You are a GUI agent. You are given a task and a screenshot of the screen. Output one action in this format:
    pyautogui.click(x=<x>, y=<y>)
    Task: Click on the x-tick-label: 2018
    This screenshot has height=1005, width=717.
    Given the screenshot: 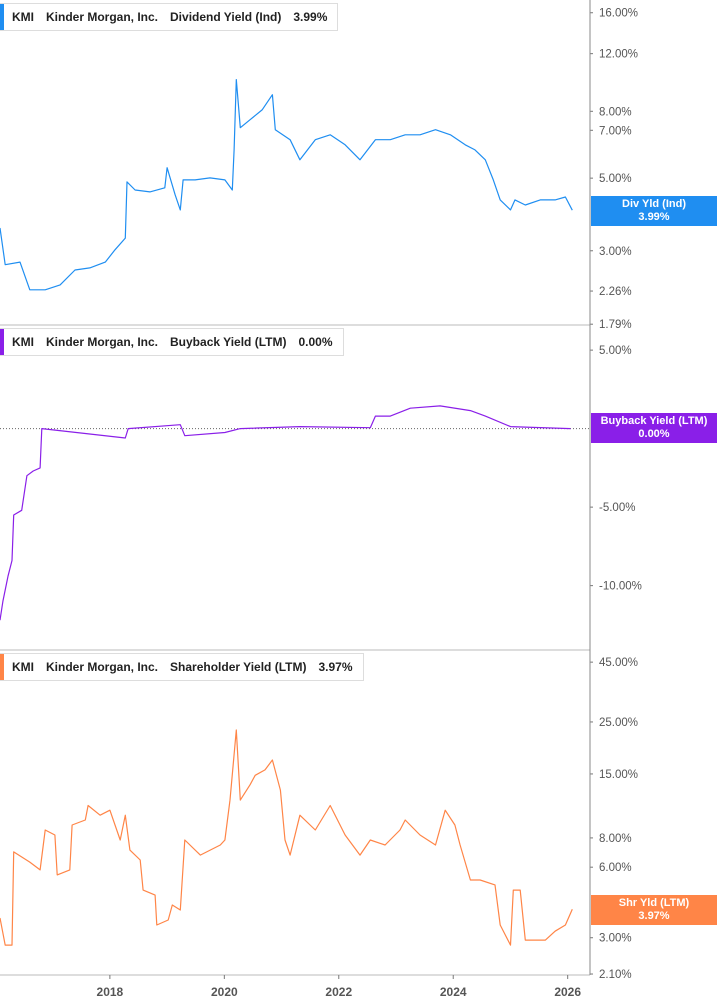 What is the action you would take?
    pyautogui.click(x=110, y=992)
    